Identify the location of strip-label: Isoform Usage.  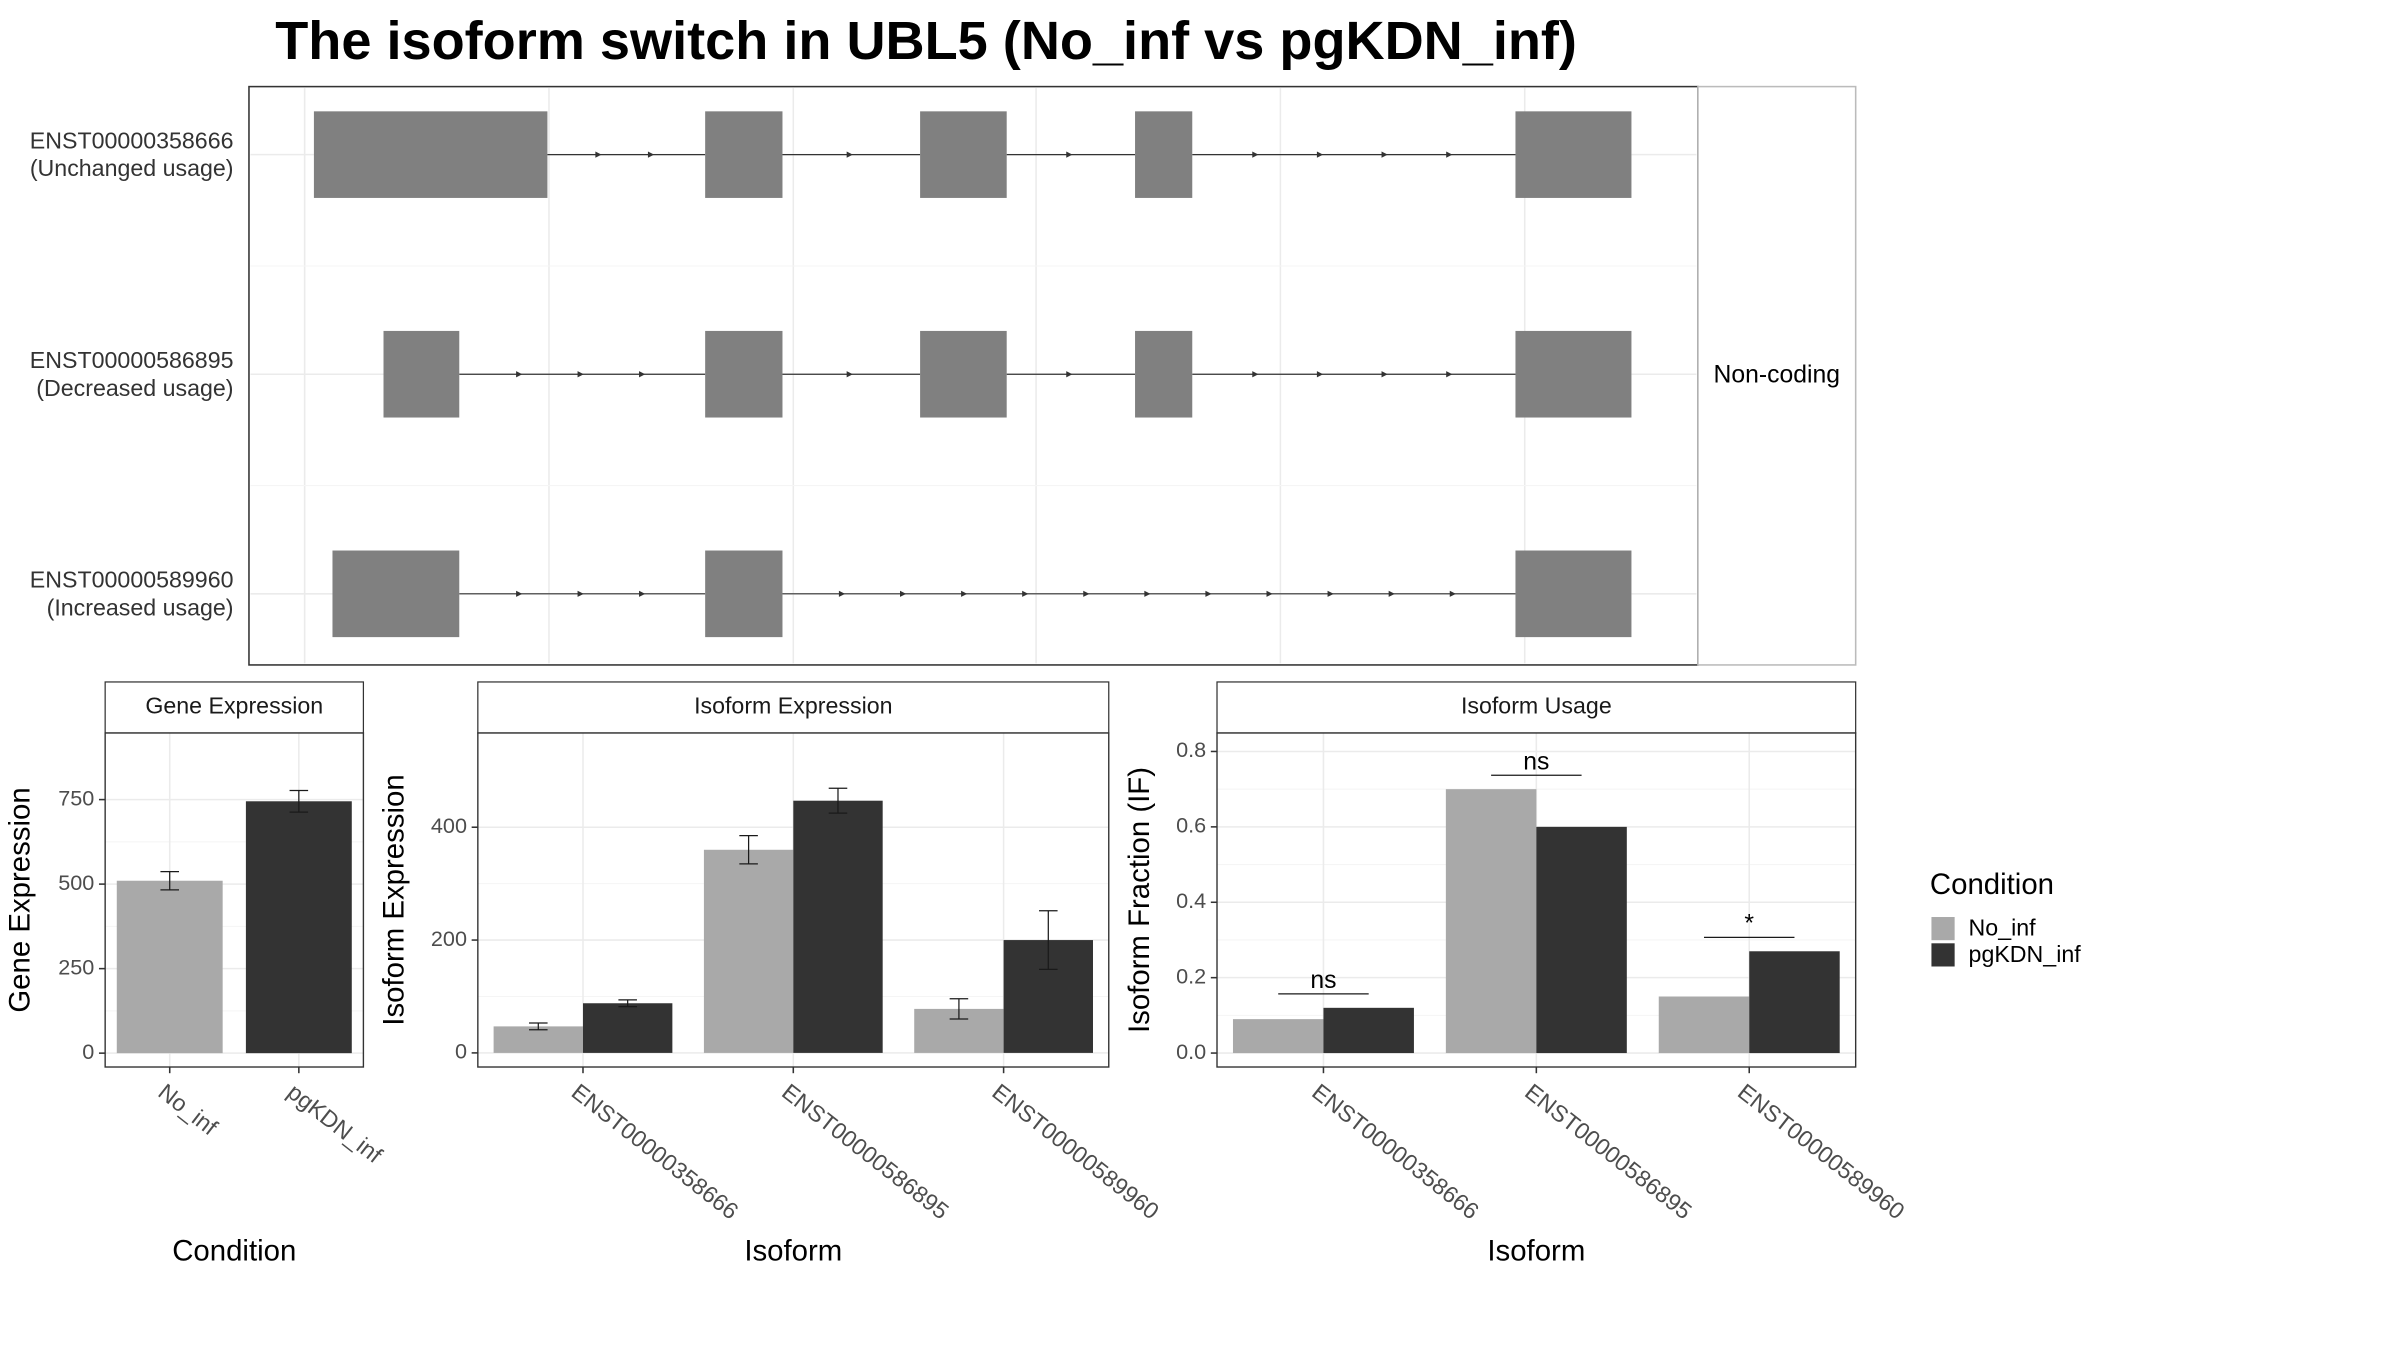
(1536, 706).